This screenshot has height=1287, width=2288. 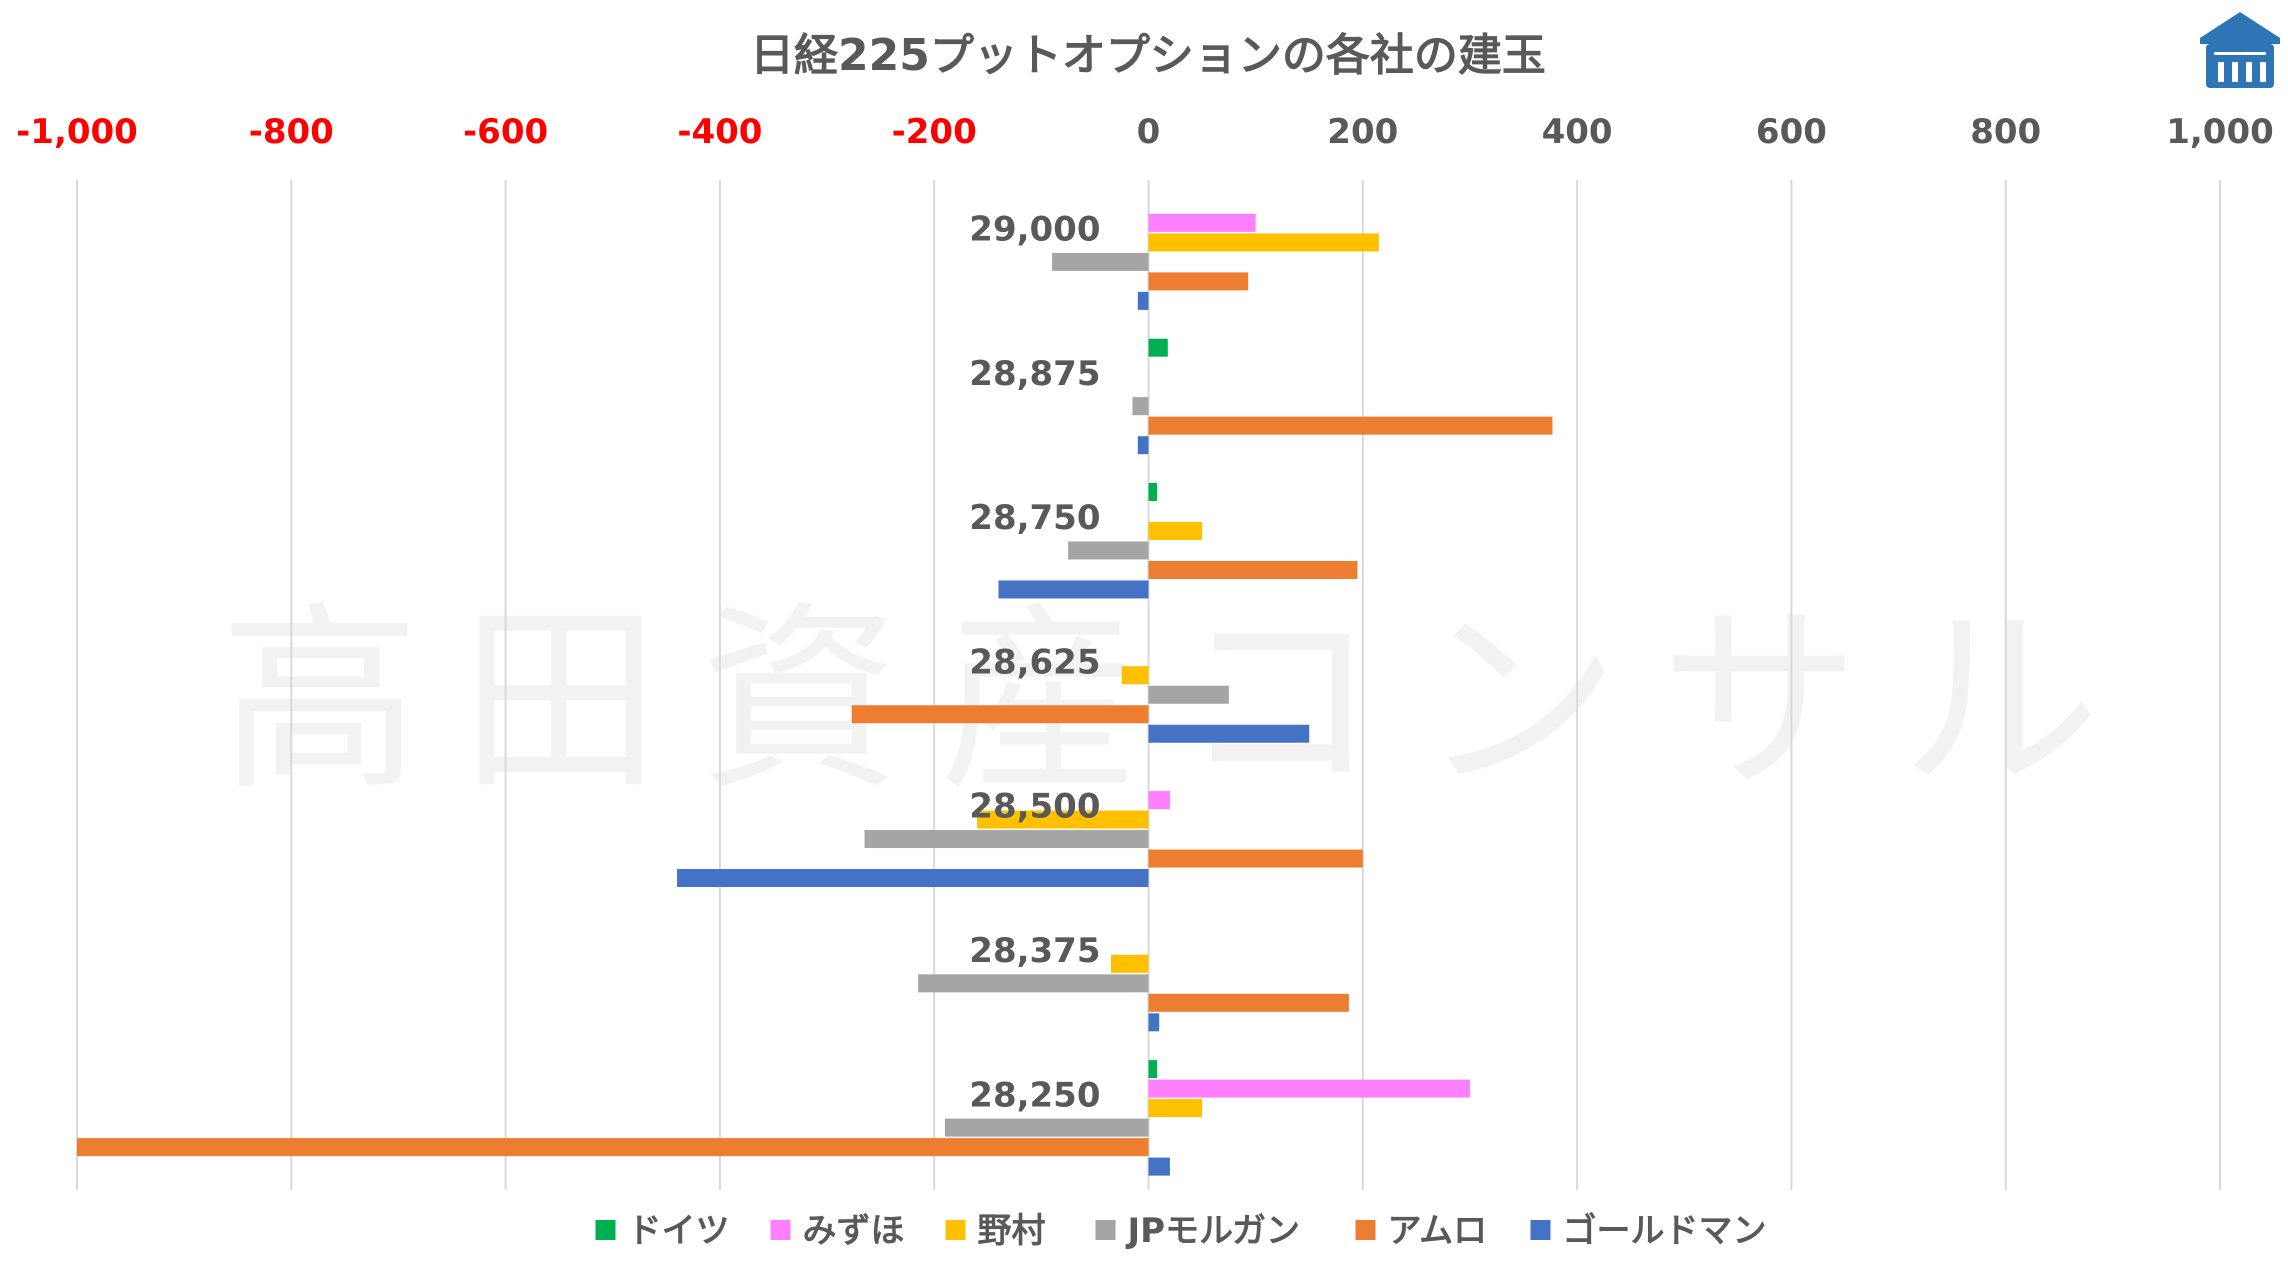 I want to click on x-tick-label: 800, so click(x=2005, y=132).